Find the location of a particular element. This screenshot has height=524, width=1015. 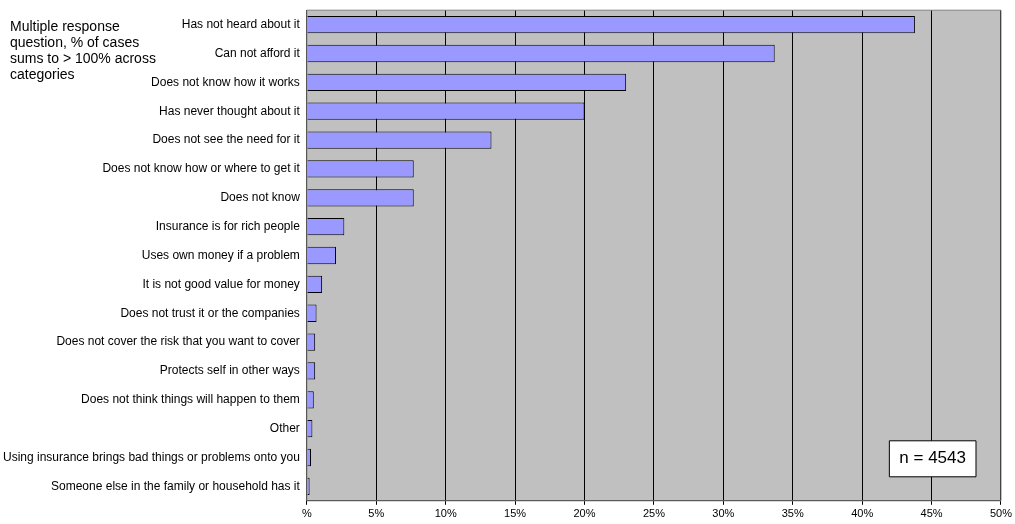

y-tick-label: Has never thought about it is located at coordinates (230, 110).